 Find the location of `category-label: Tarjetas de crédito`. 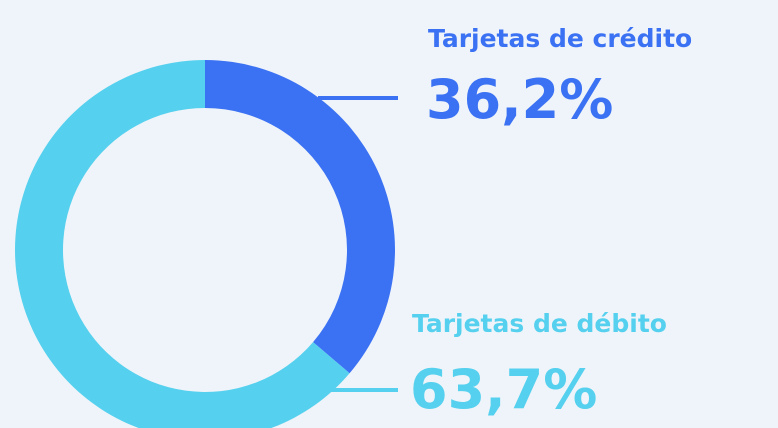

category-label: Tarjetas de crédito is located at coordinates (560, 38).